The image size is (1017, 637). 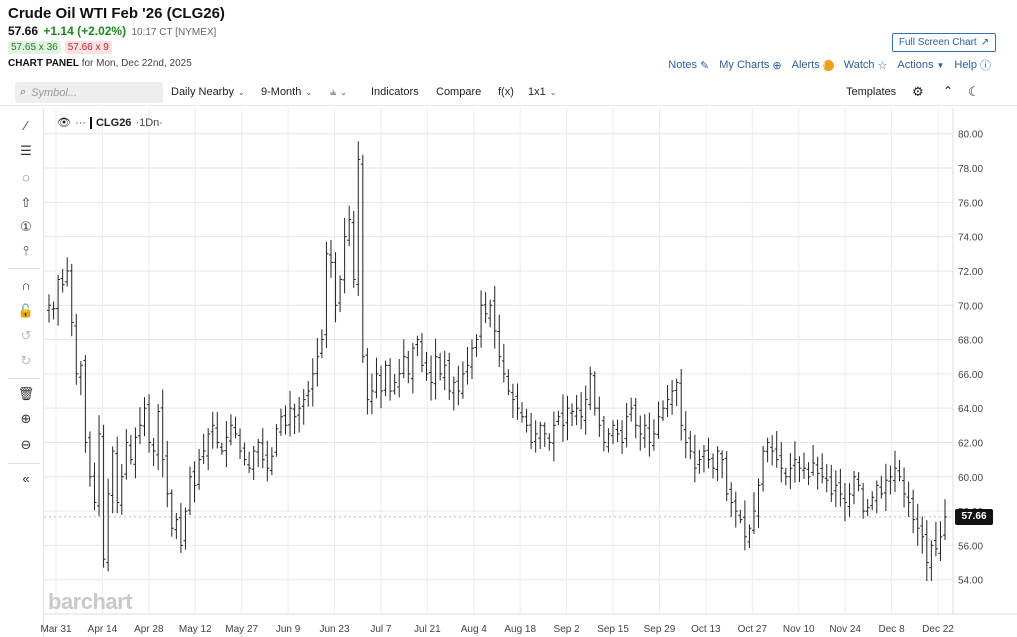 What do you see at coordinates (866, 65) in the screenshot?
I see `watch-link: Watch ☆` at bounding box center [866, 65].